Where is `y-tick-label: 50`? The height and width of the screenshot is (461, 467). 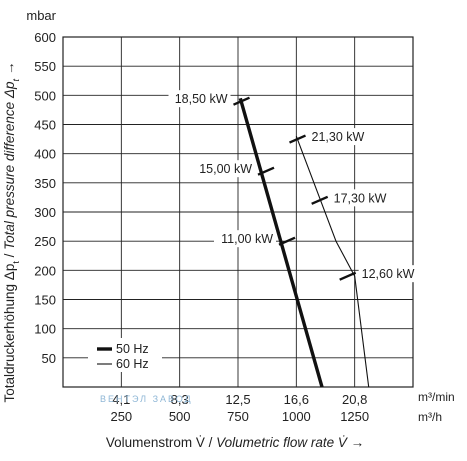
y-tick-label: 50 is located at coordinates (49, 358).